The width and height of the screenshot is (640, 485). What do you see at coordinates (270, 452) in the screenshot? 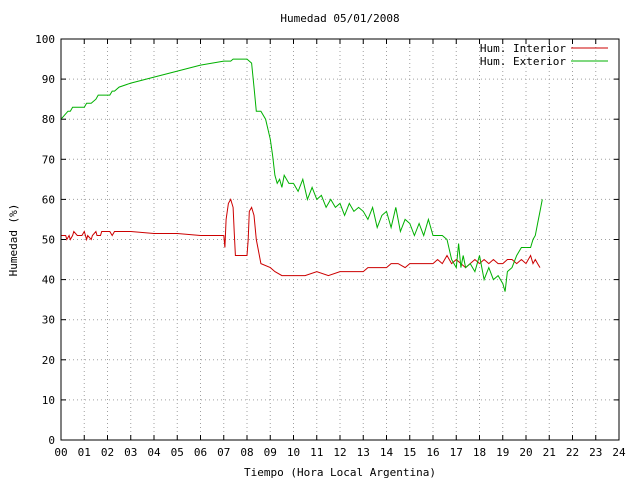
I see `x-tick-label: 09` at bounding box center [270, 452].